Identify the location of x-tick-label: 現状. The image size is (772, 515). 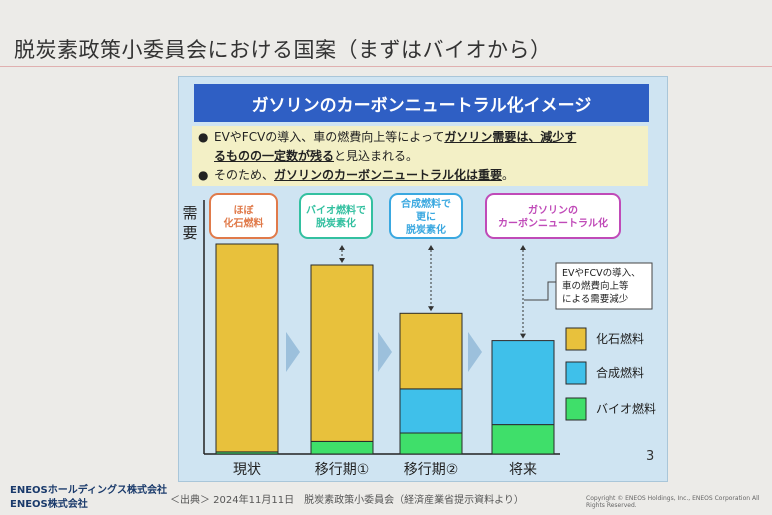
(247, 470).